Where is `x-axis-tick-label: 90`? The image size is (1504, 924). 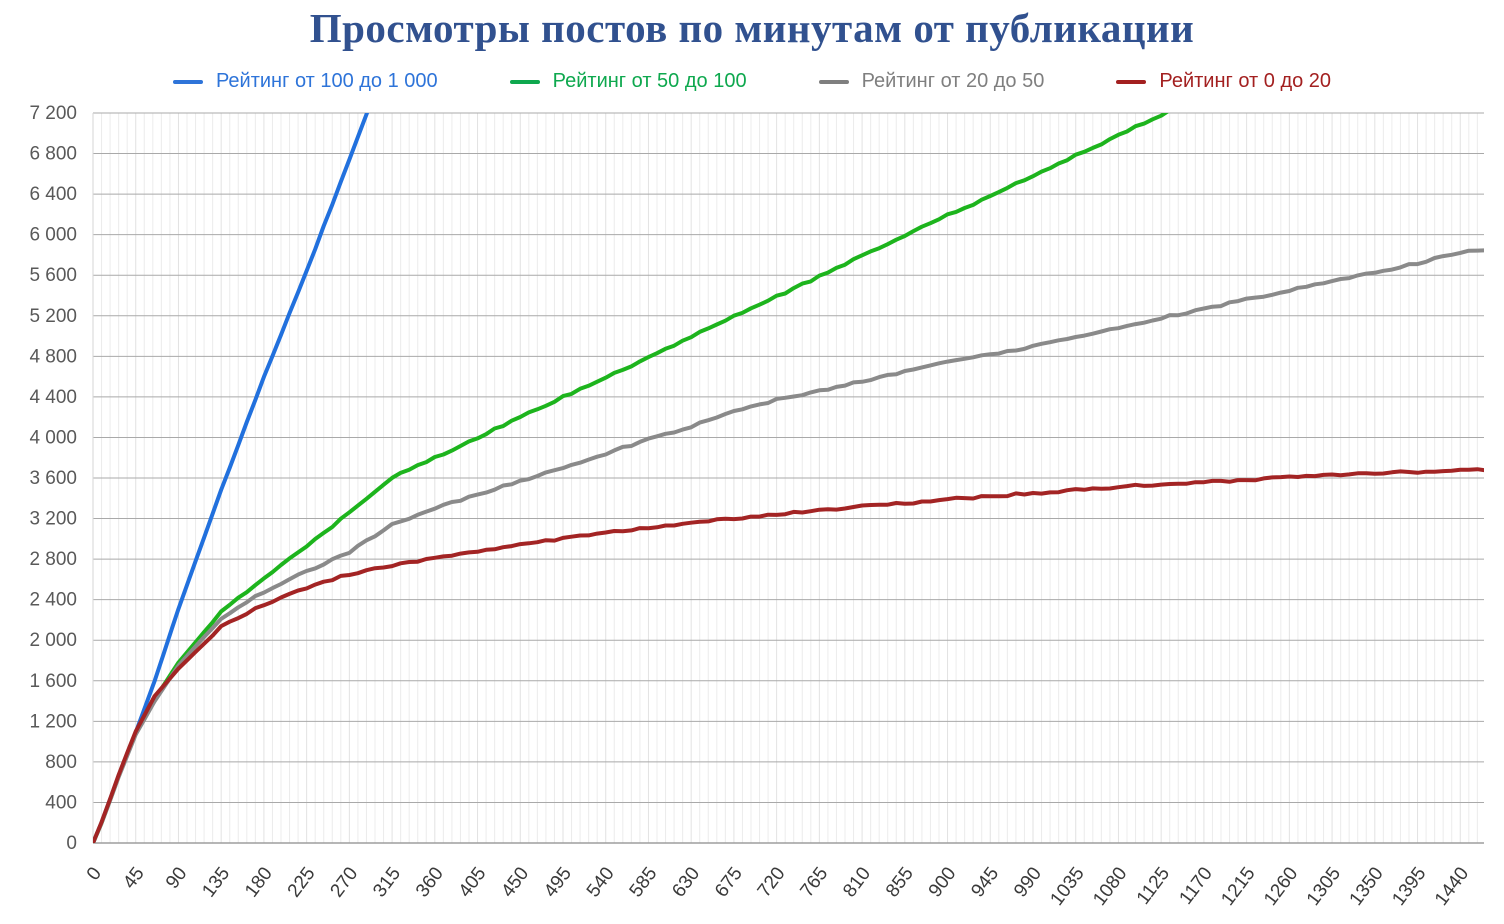
x-axis-tick-label: 90 is located at coordinates (176, 878).